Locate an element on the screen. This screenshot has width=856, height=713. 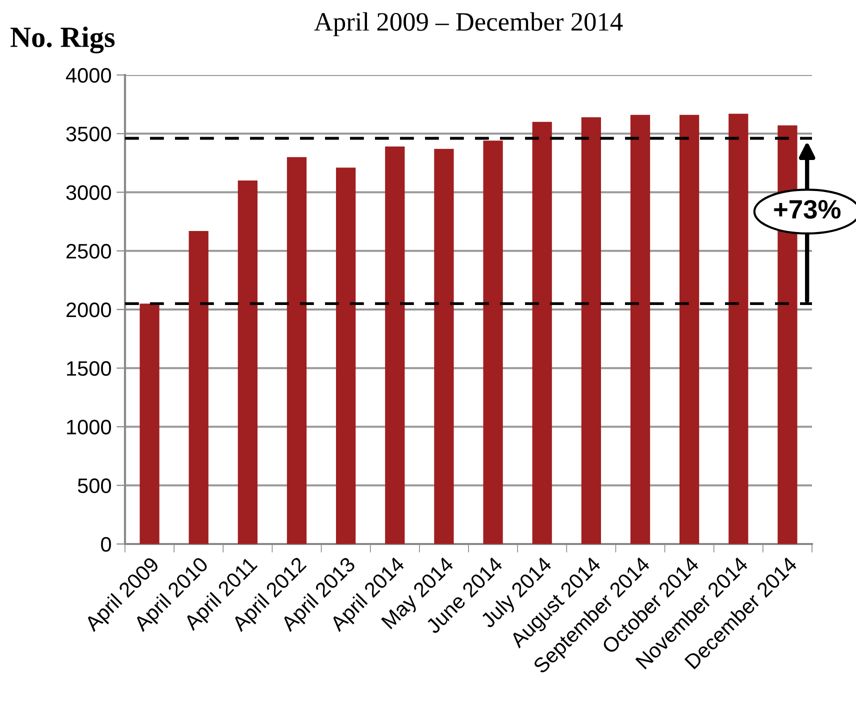
y-tick-label: 1500 is located at coordinates (89, 368).